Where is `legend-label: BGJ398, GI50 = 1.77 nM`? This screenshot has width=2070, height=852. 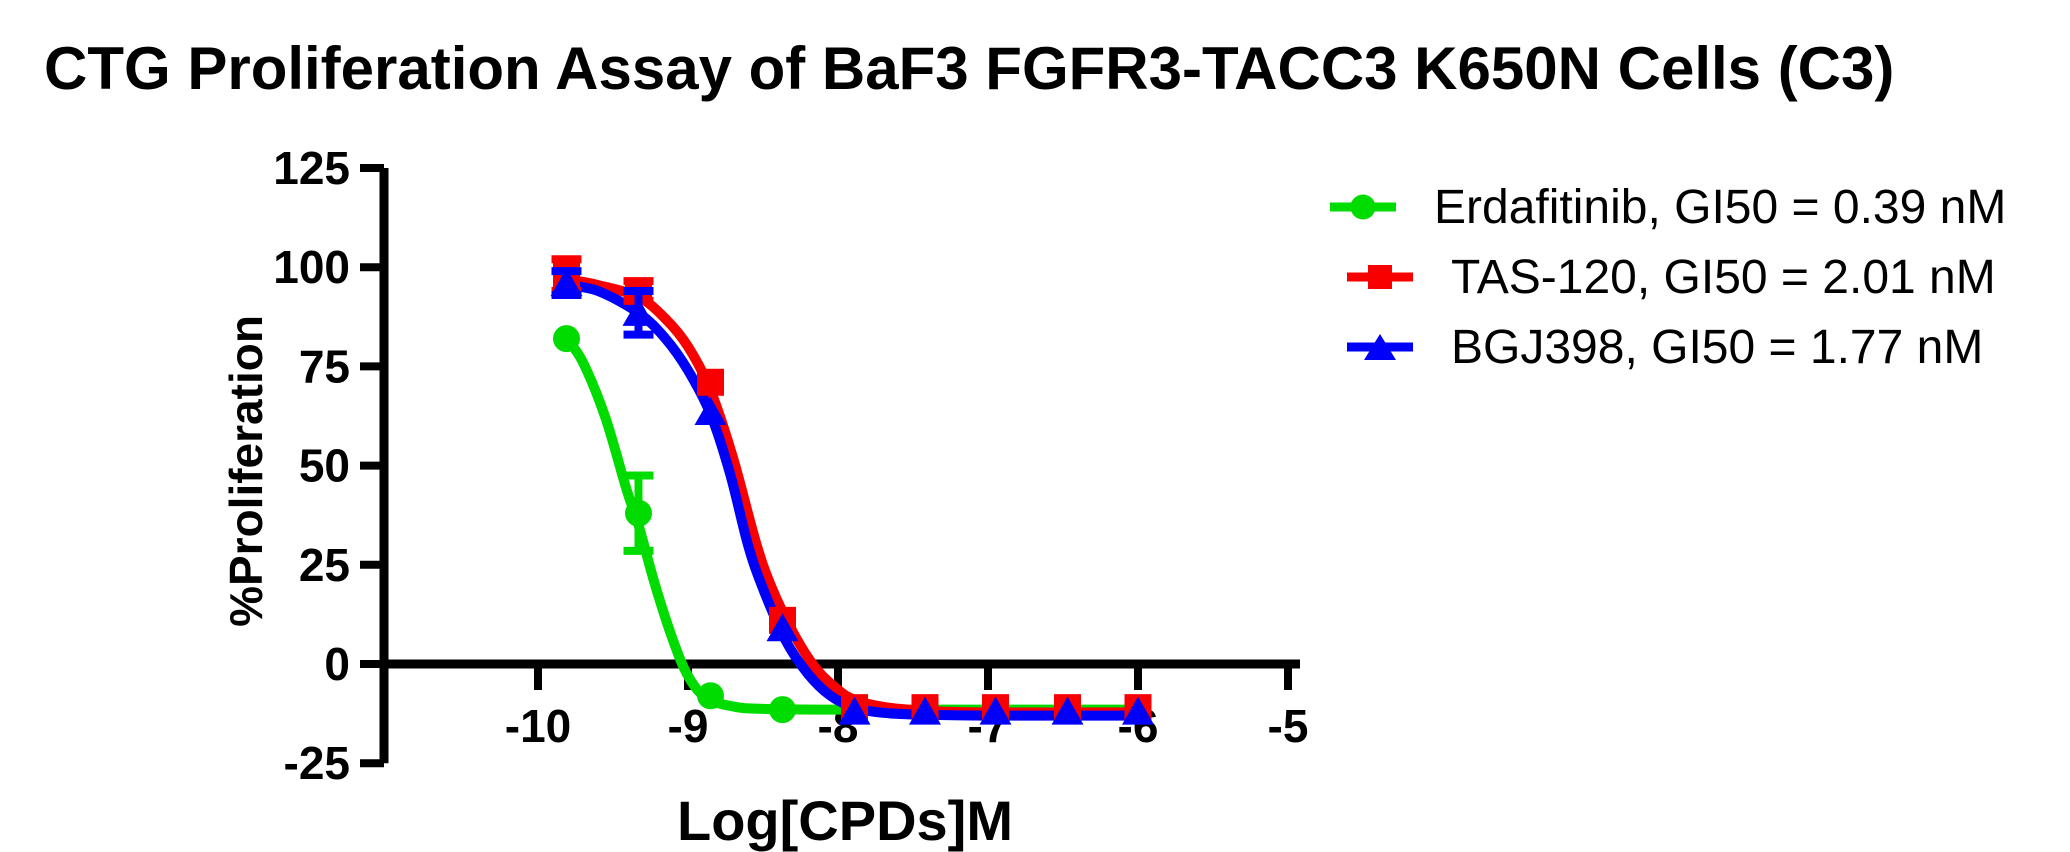 legend-label: BGJ398, GI50 = 1.77 nM is located at coordinates (1717, 347).